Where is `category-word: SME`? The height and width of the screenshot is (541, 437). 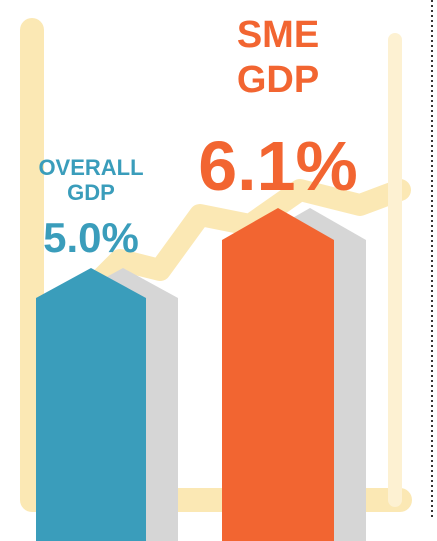
category-word: SME is located at coordinates (278, 35).